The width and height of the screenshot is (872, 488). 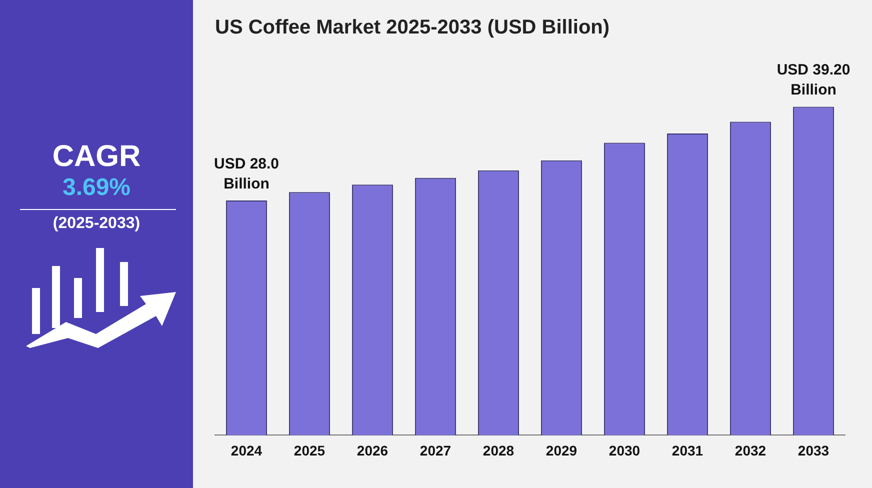 I want to click on x-tick-label: 2030, so click(x=624, y=450).